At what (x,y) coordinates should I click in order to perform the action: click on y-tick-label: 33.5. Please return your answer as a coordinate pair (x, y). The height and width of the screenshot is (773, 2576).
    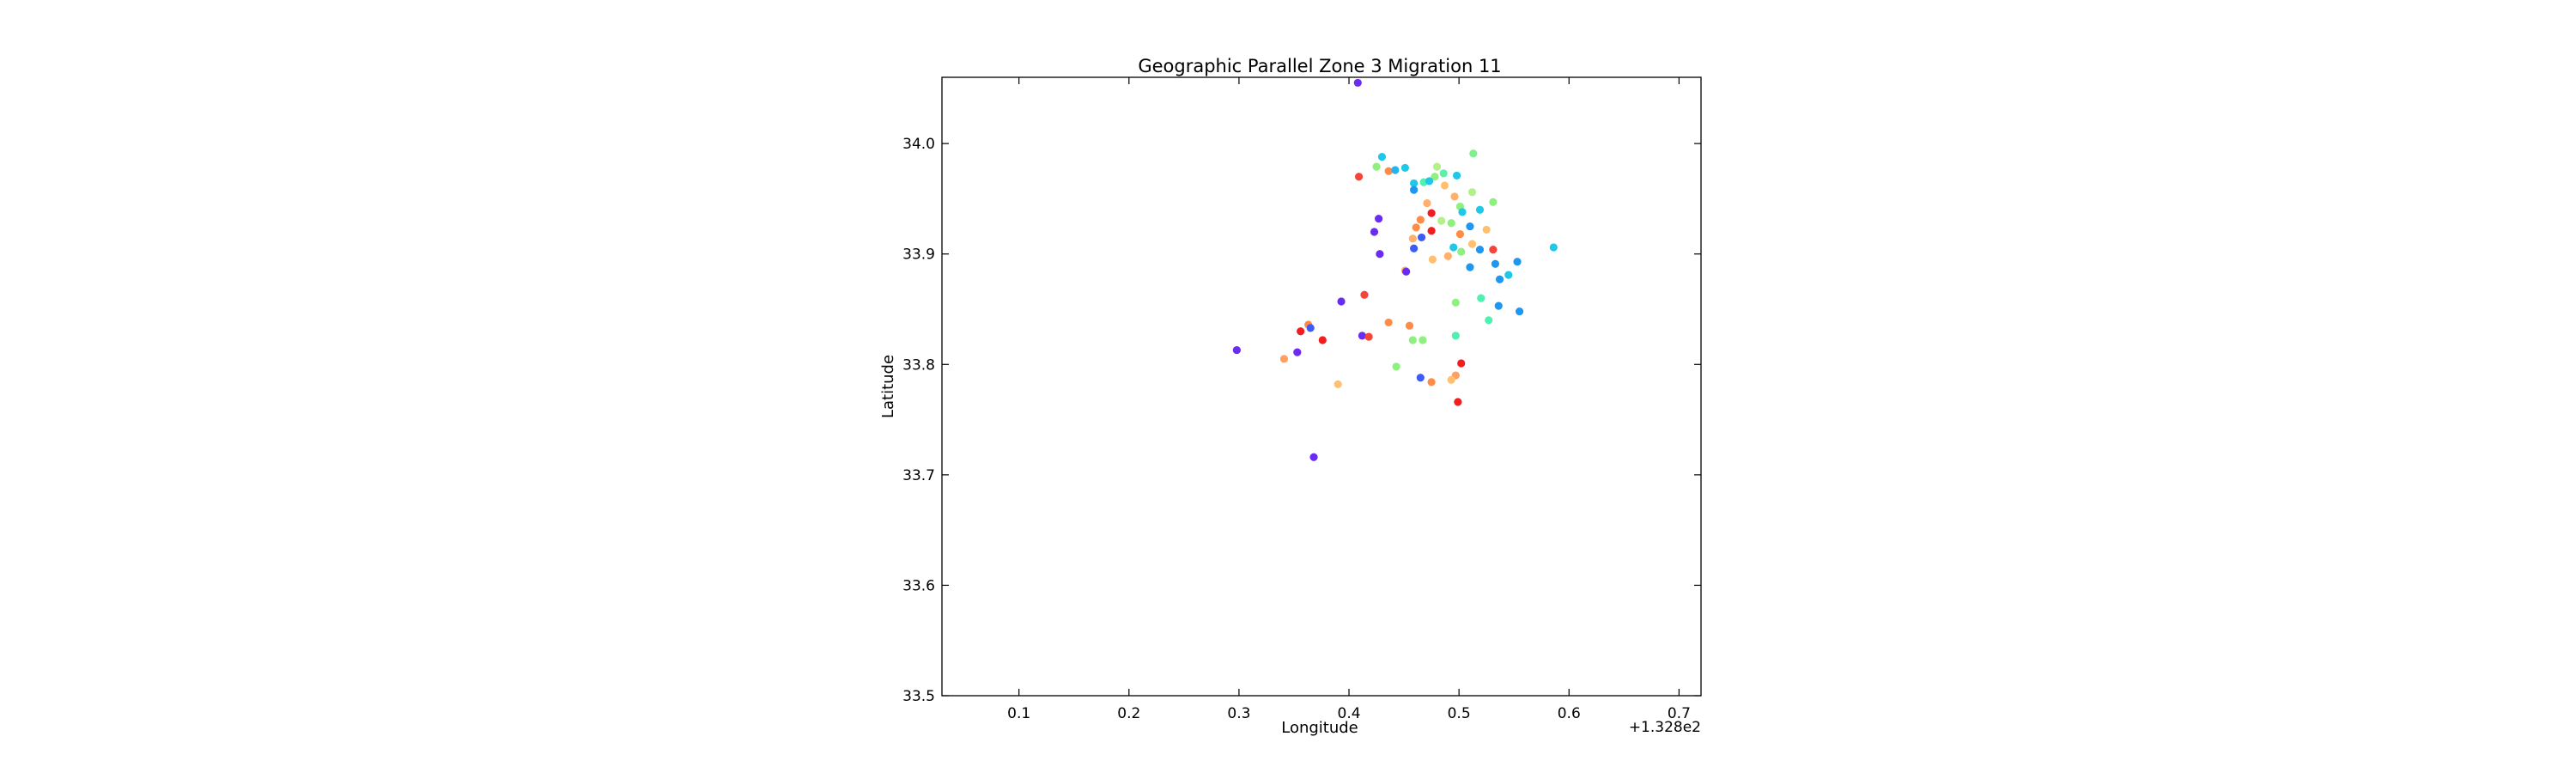
    Looking at the image, I should click on (918, 696).